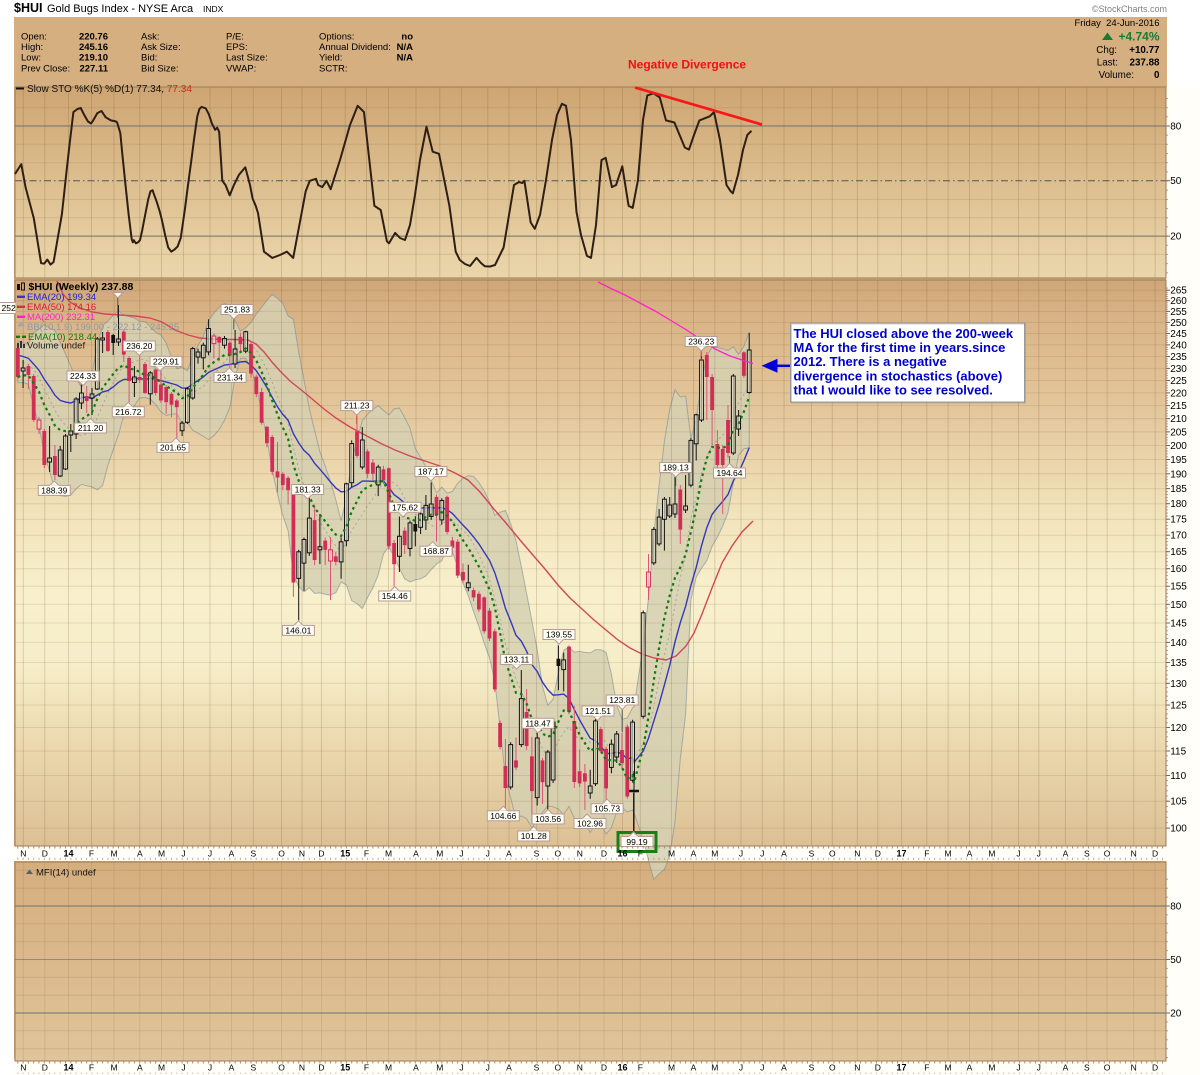 This screenshot has width=1200, height=1075. What do you see at coordinates (1138, 37) in the screenshot?
I see `svg-text: +4.74%` at bounding box center [1138, 37].